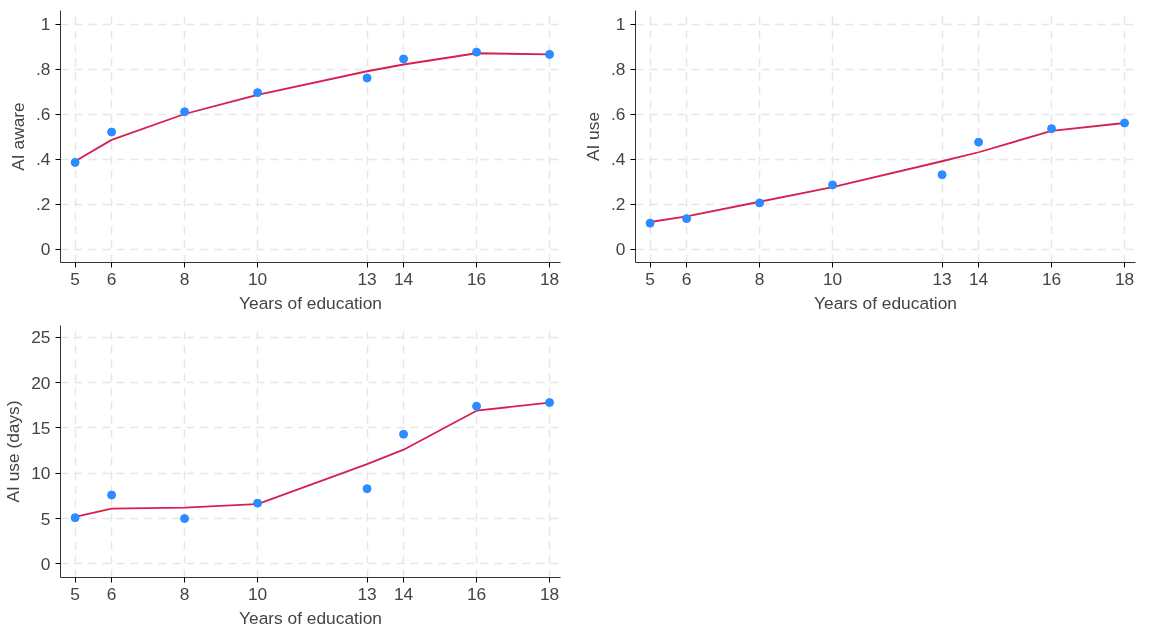 This screenshot has height=644, width=1159. Describe the element at coordinates (13, 451) in the screenshot. I see `y-axis-title: AI use (days)` at that location.